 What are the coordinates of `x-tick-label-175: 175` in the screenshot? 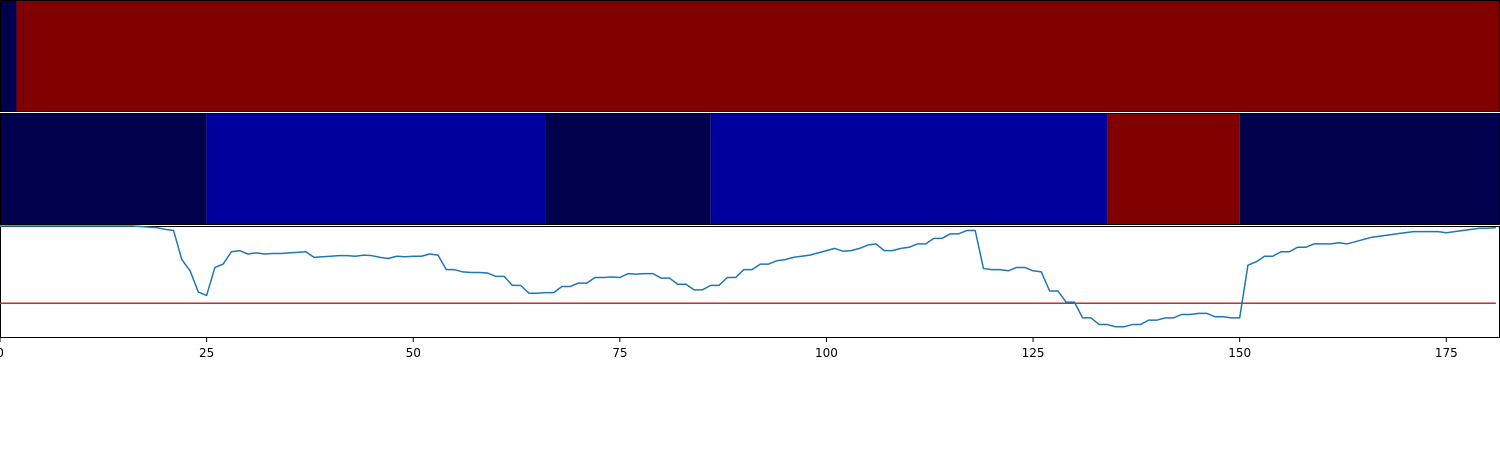 It's located at (1446, 353).